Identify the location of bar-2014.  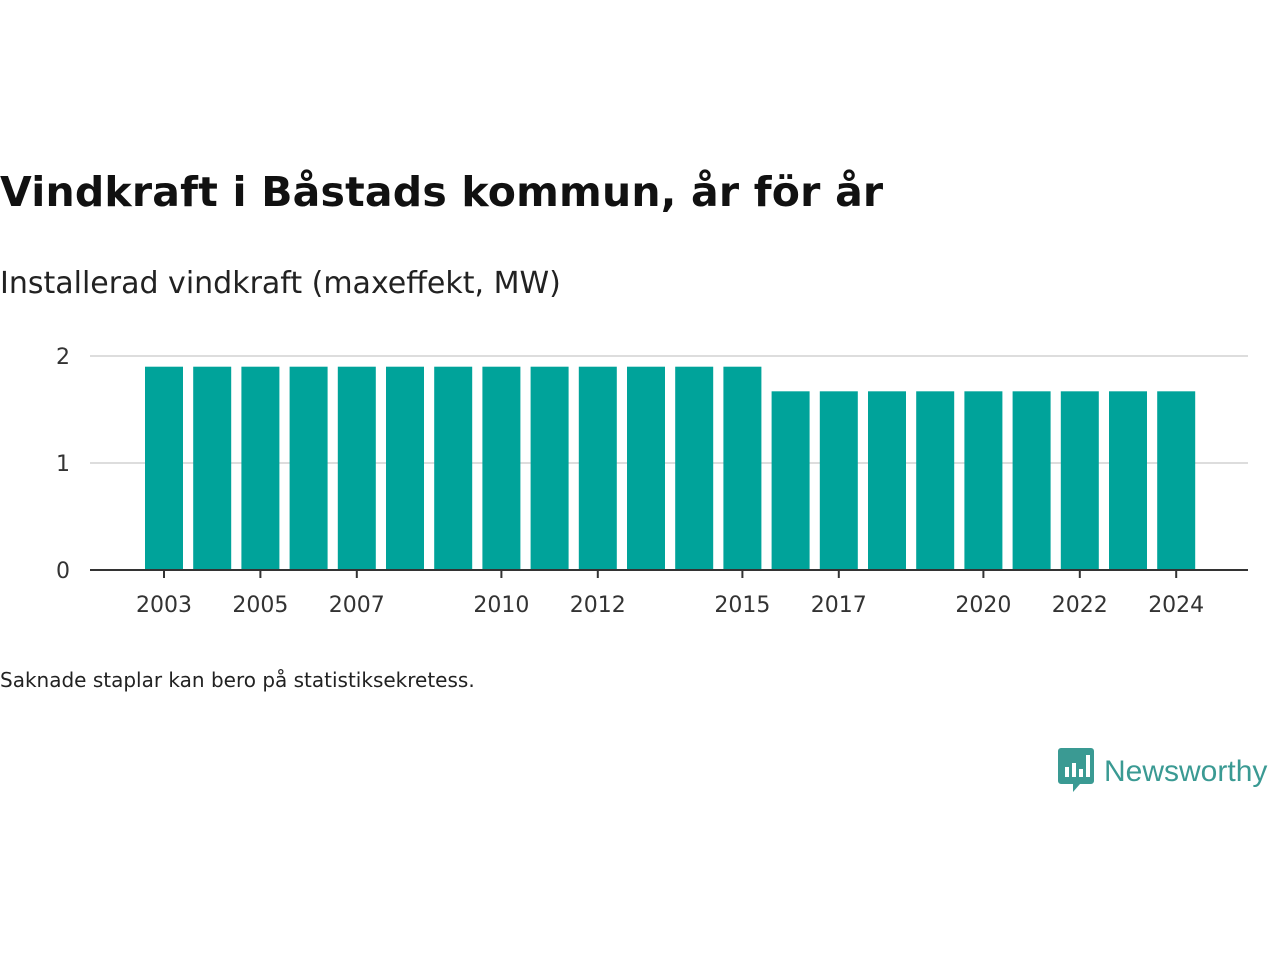
(694, 468).